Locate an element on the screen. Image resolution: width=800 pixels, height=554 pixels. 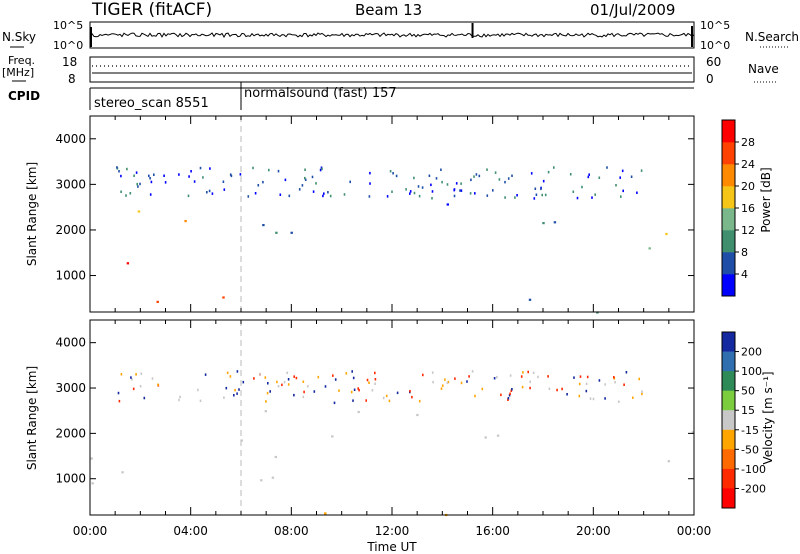
y-tick-label-0: 1000 is located at coordinates (70, 479).